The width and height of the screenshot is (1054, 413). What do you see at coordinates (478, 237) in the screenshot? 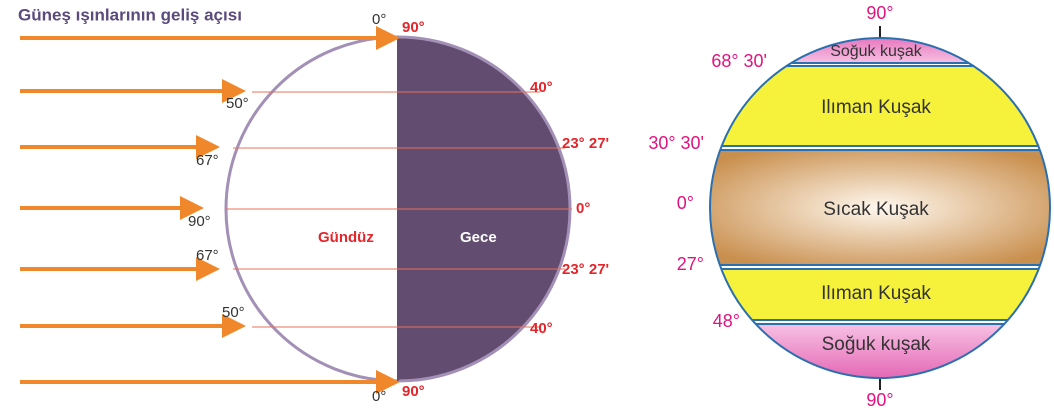
I see `night-label: Gece` at bounding box center [478, 237].